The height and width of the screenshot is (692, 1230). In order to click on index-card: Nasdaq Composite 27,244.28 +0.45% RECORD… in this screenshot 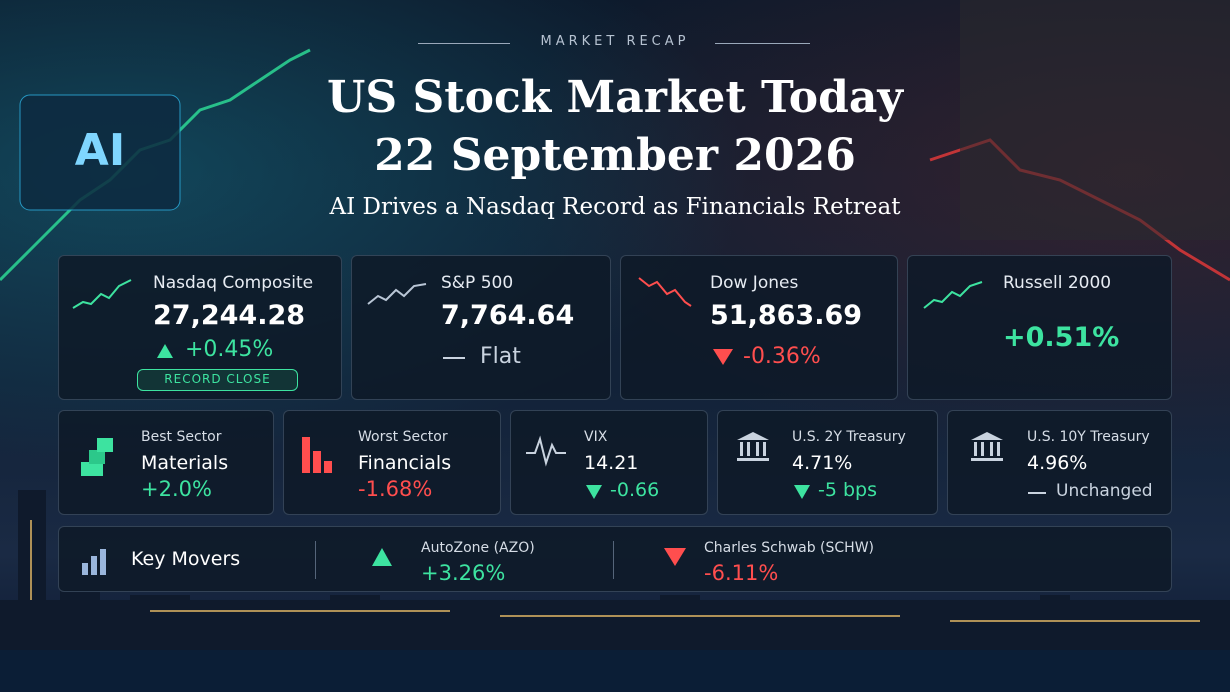, I will do `click(200, 327)`.